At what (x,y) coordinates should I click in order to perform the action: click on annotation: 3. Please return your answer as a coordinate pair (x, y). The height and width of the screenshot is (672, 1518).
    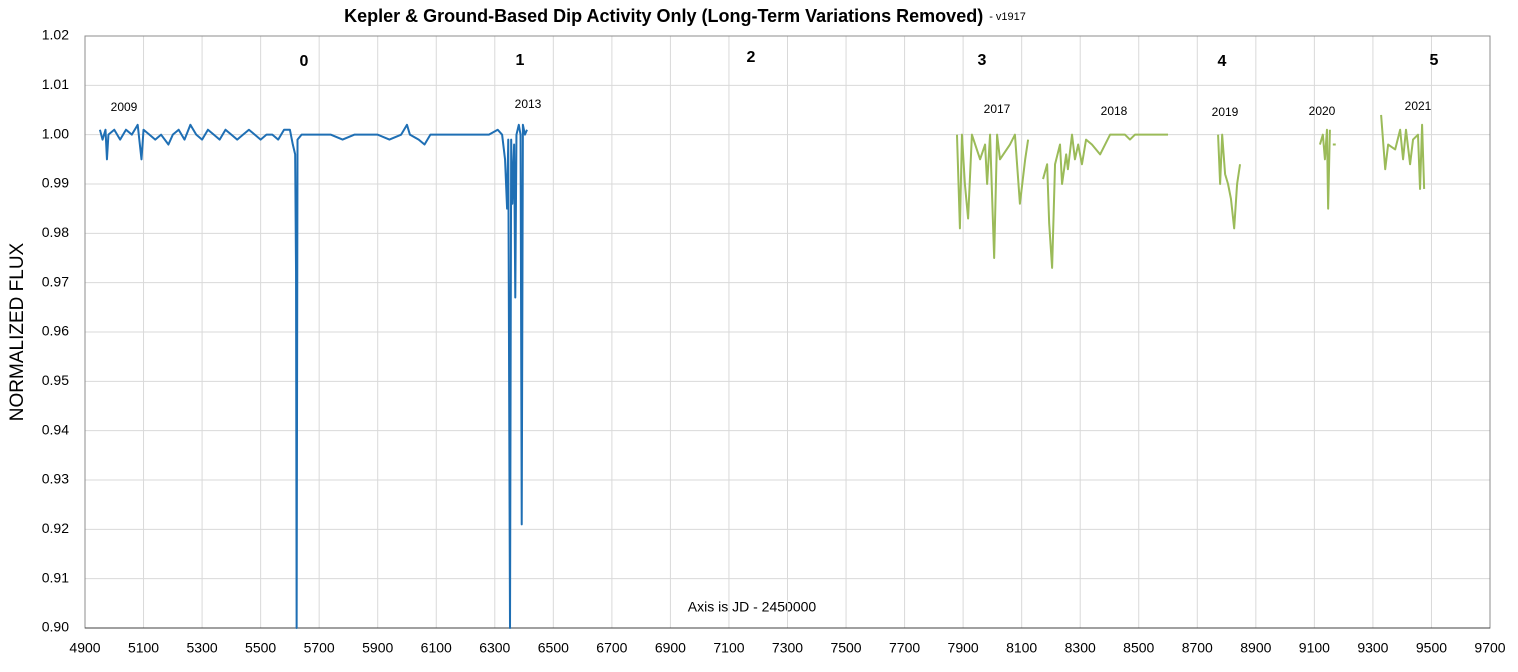
    Looking at the image, I should click on (982, 60).